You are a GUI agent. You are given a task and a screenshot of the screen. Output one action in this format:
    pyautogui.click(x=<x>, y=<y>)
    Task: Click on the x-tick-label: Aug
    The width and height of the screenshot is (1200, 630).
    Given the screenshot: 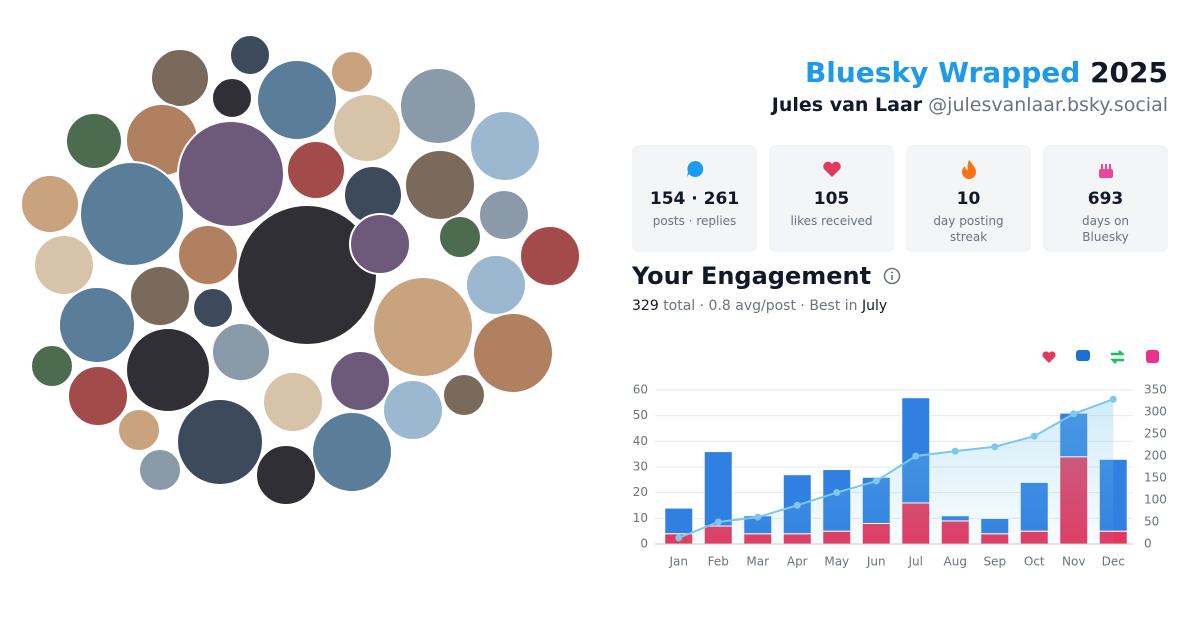 What is the action you would take?
    pyautogui.click(x=955, y=562)
    